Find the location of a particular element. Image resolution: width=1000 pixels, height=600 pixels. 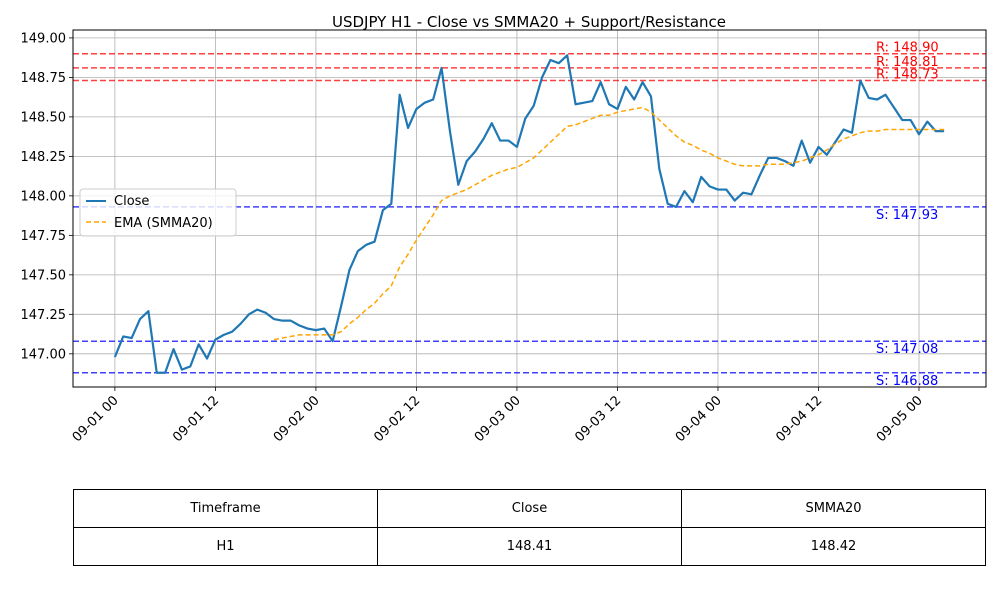

table-header-cell: Close is located at coordinates (529, 508).